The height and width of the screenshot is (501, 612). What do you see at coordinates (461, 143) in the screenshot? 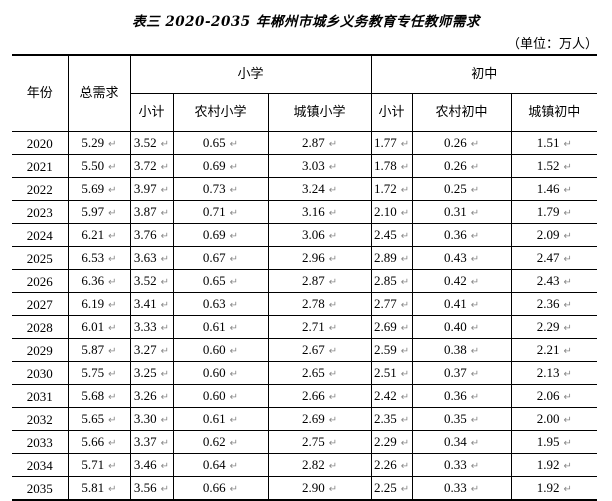
I see `cell-middle-rural: 0.26 ↵` at bounding box center [461, 143].